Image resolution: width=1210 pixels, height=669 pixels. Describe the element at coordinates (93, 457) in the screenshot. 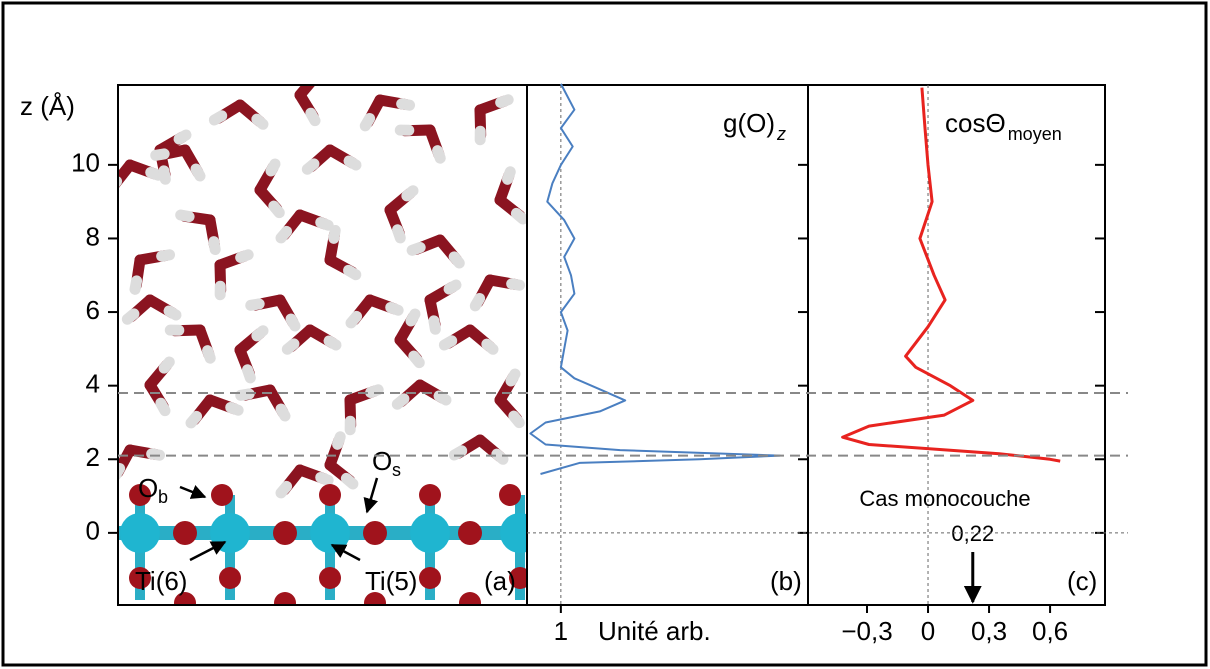

I see `y-tick-label: 2` at that location.